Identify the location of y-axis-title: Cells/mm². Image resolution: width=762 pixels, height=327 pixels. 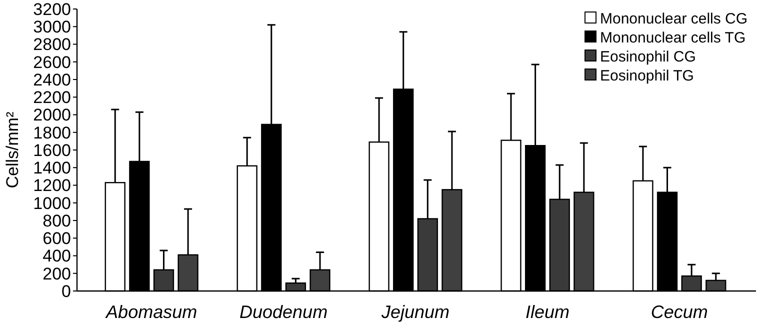
(12, 149).